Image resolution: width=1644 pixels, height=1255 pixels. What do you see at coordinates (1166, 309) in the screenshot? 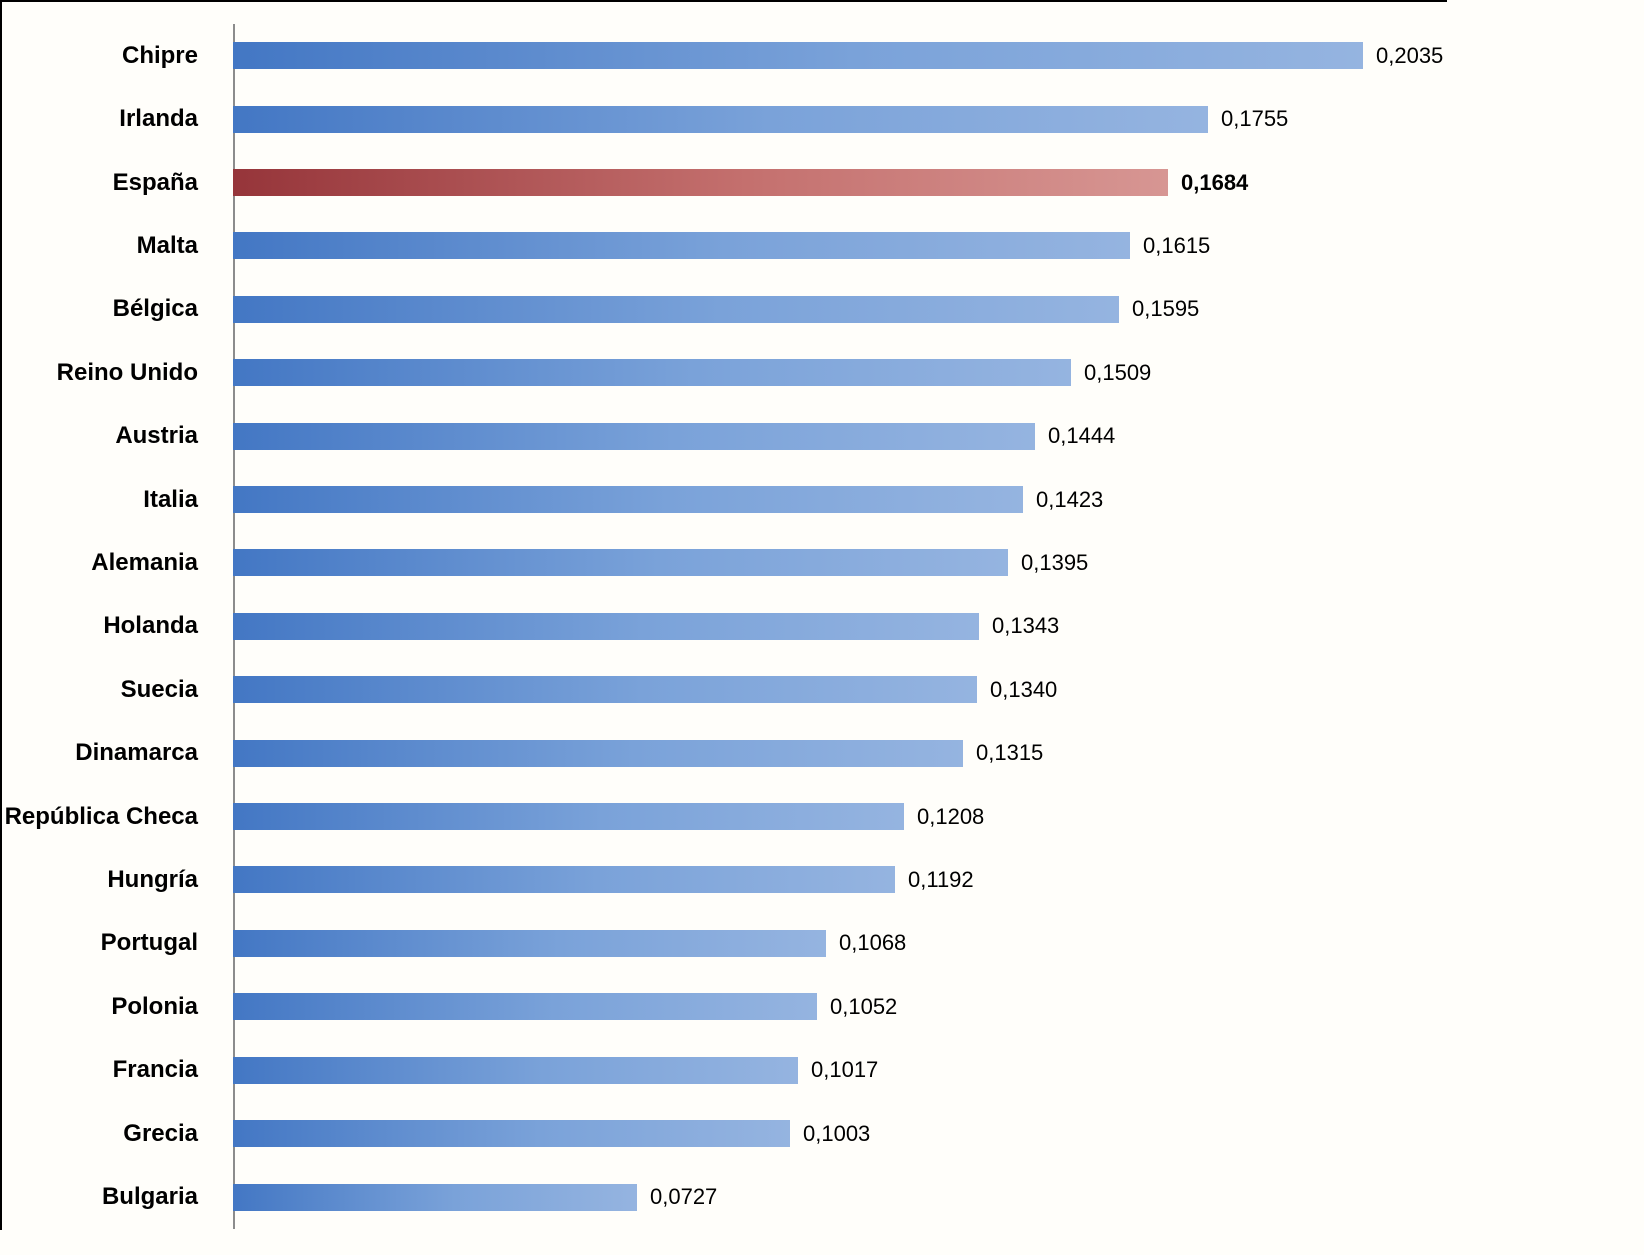
I see `value-label: 0,1595` at bounding box center [1166, 309].